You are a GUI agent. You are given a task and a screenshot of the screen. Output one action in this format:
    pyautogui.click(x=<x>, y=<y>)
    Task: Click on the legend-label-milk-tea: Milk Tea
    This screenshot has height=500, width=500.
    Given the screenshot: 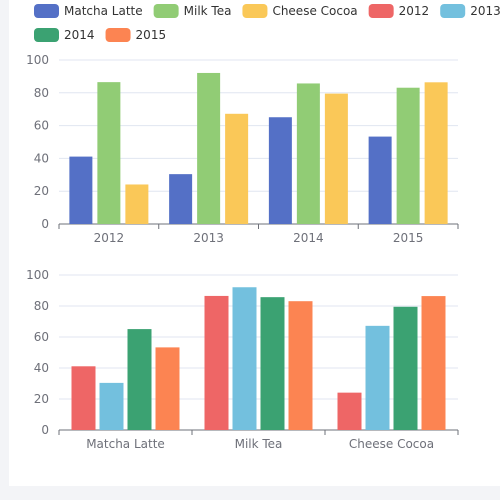 What is the action you would take?
    pyautogui.click(x=208, y=11)
    